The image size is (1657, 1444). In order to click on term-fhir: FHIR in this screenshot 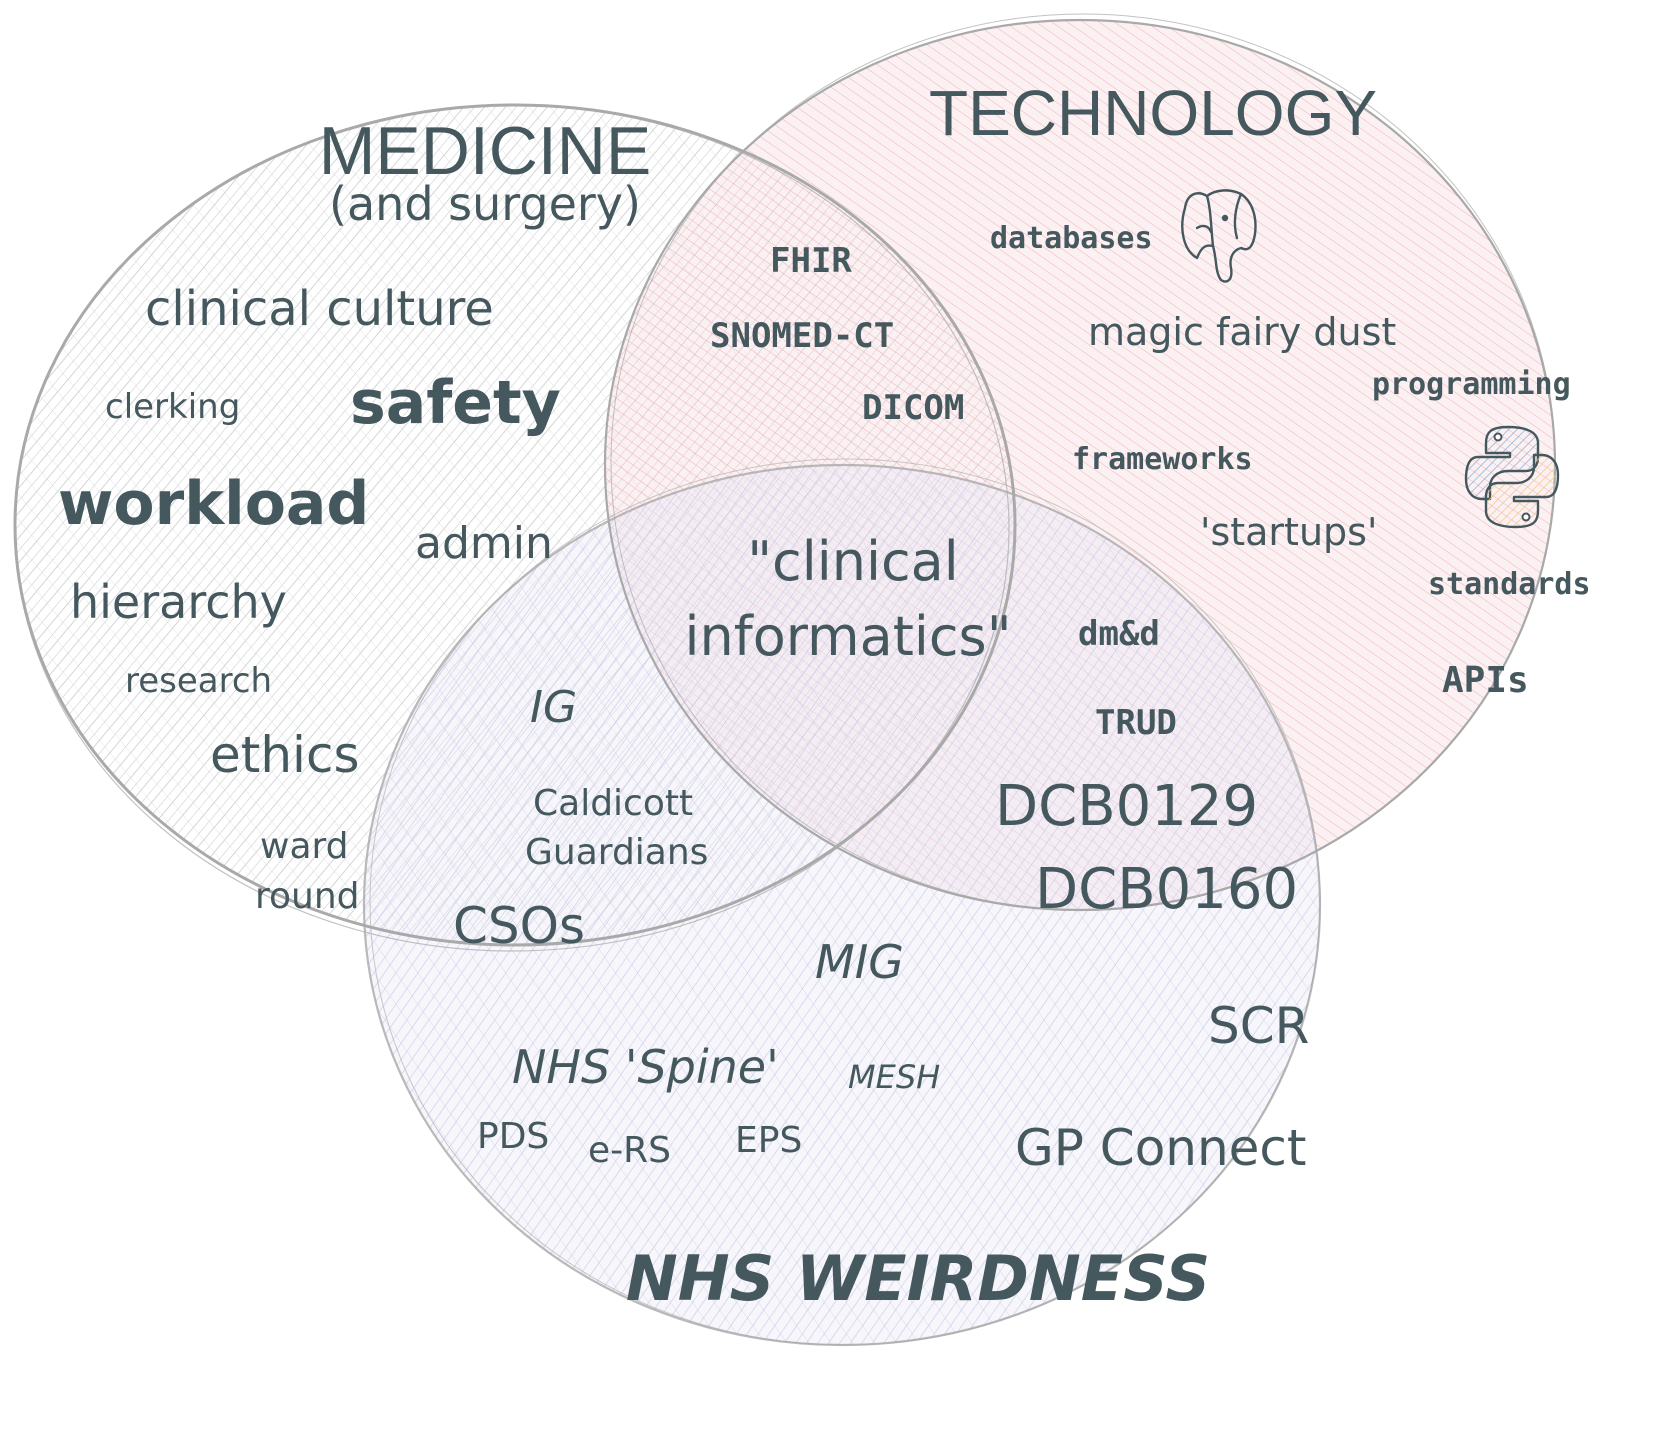, I will do `click(811, 261)`.